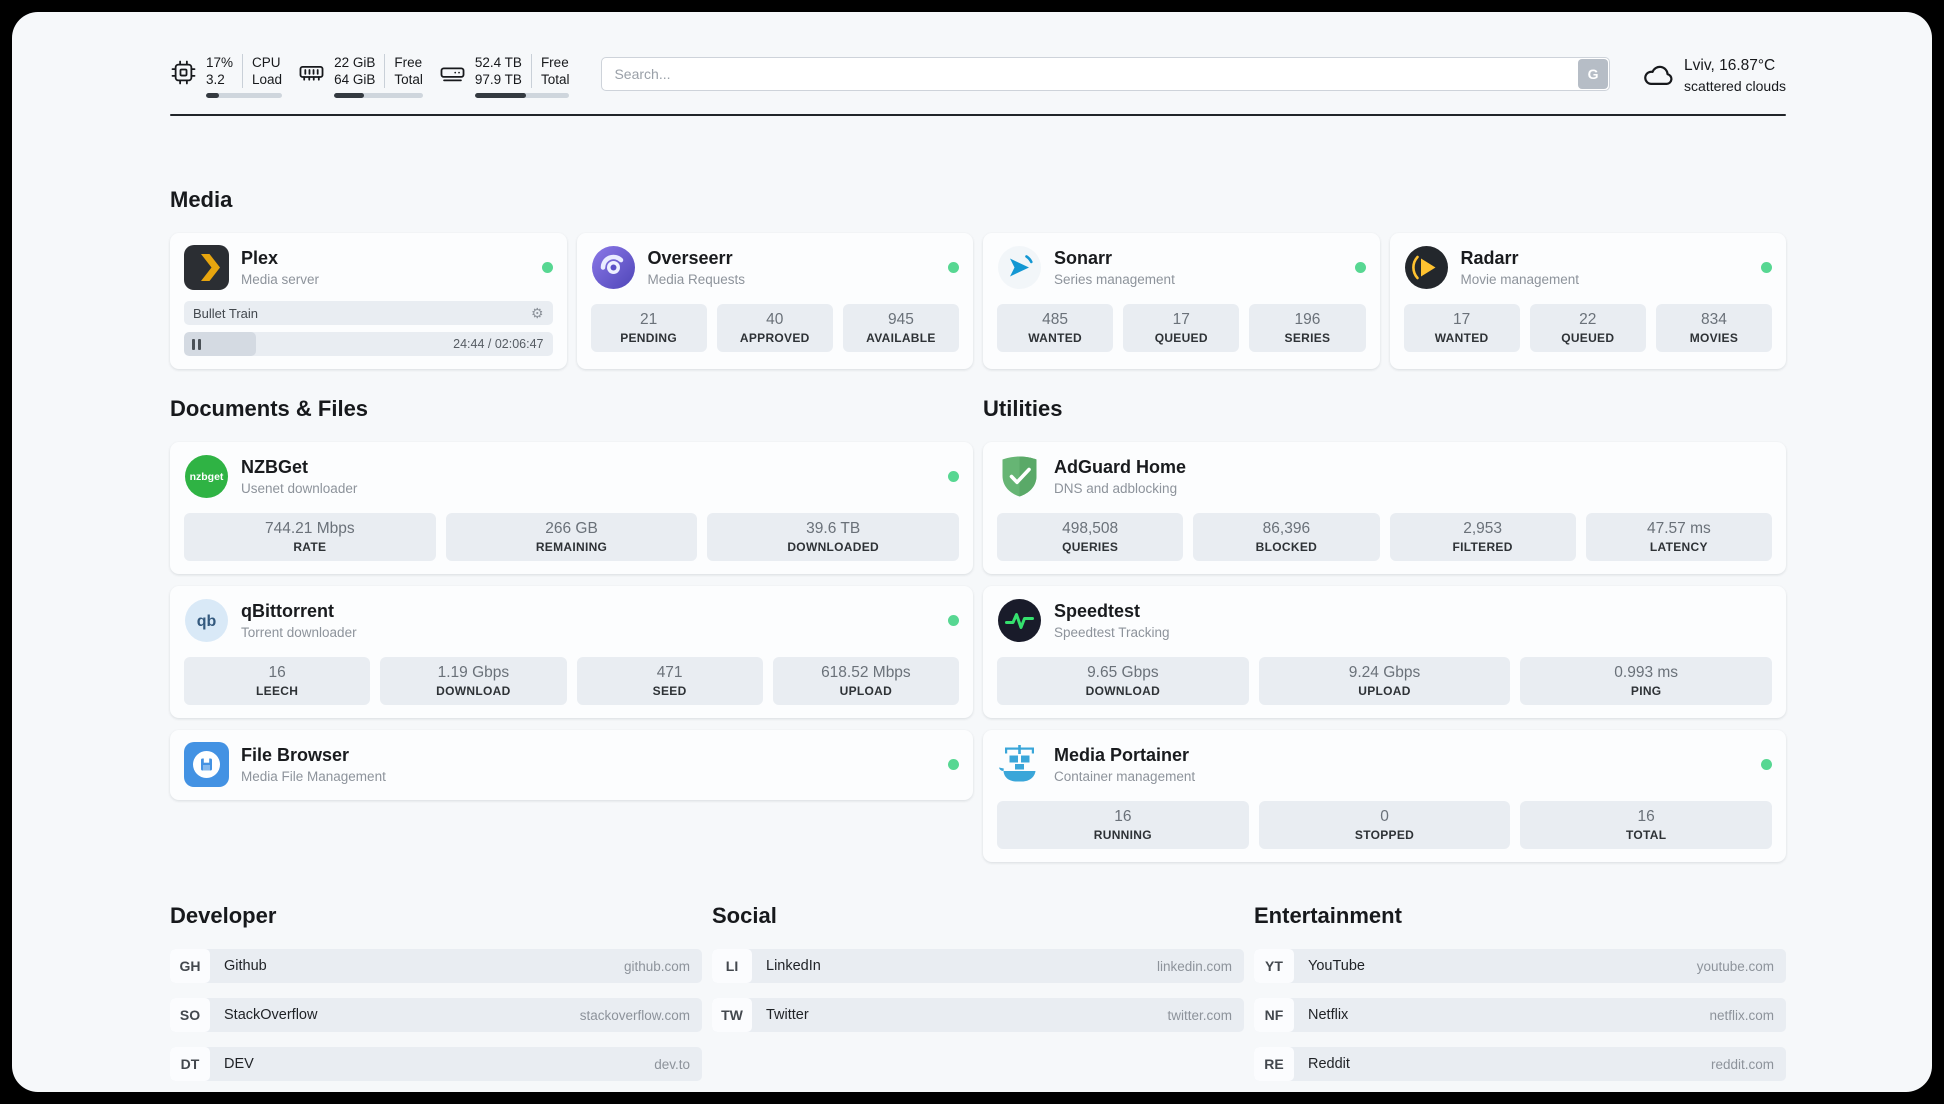 This screenshot has width=1944, height=1104. I want to click on stat-box: 0 STOPPED, so click(1384, 825).